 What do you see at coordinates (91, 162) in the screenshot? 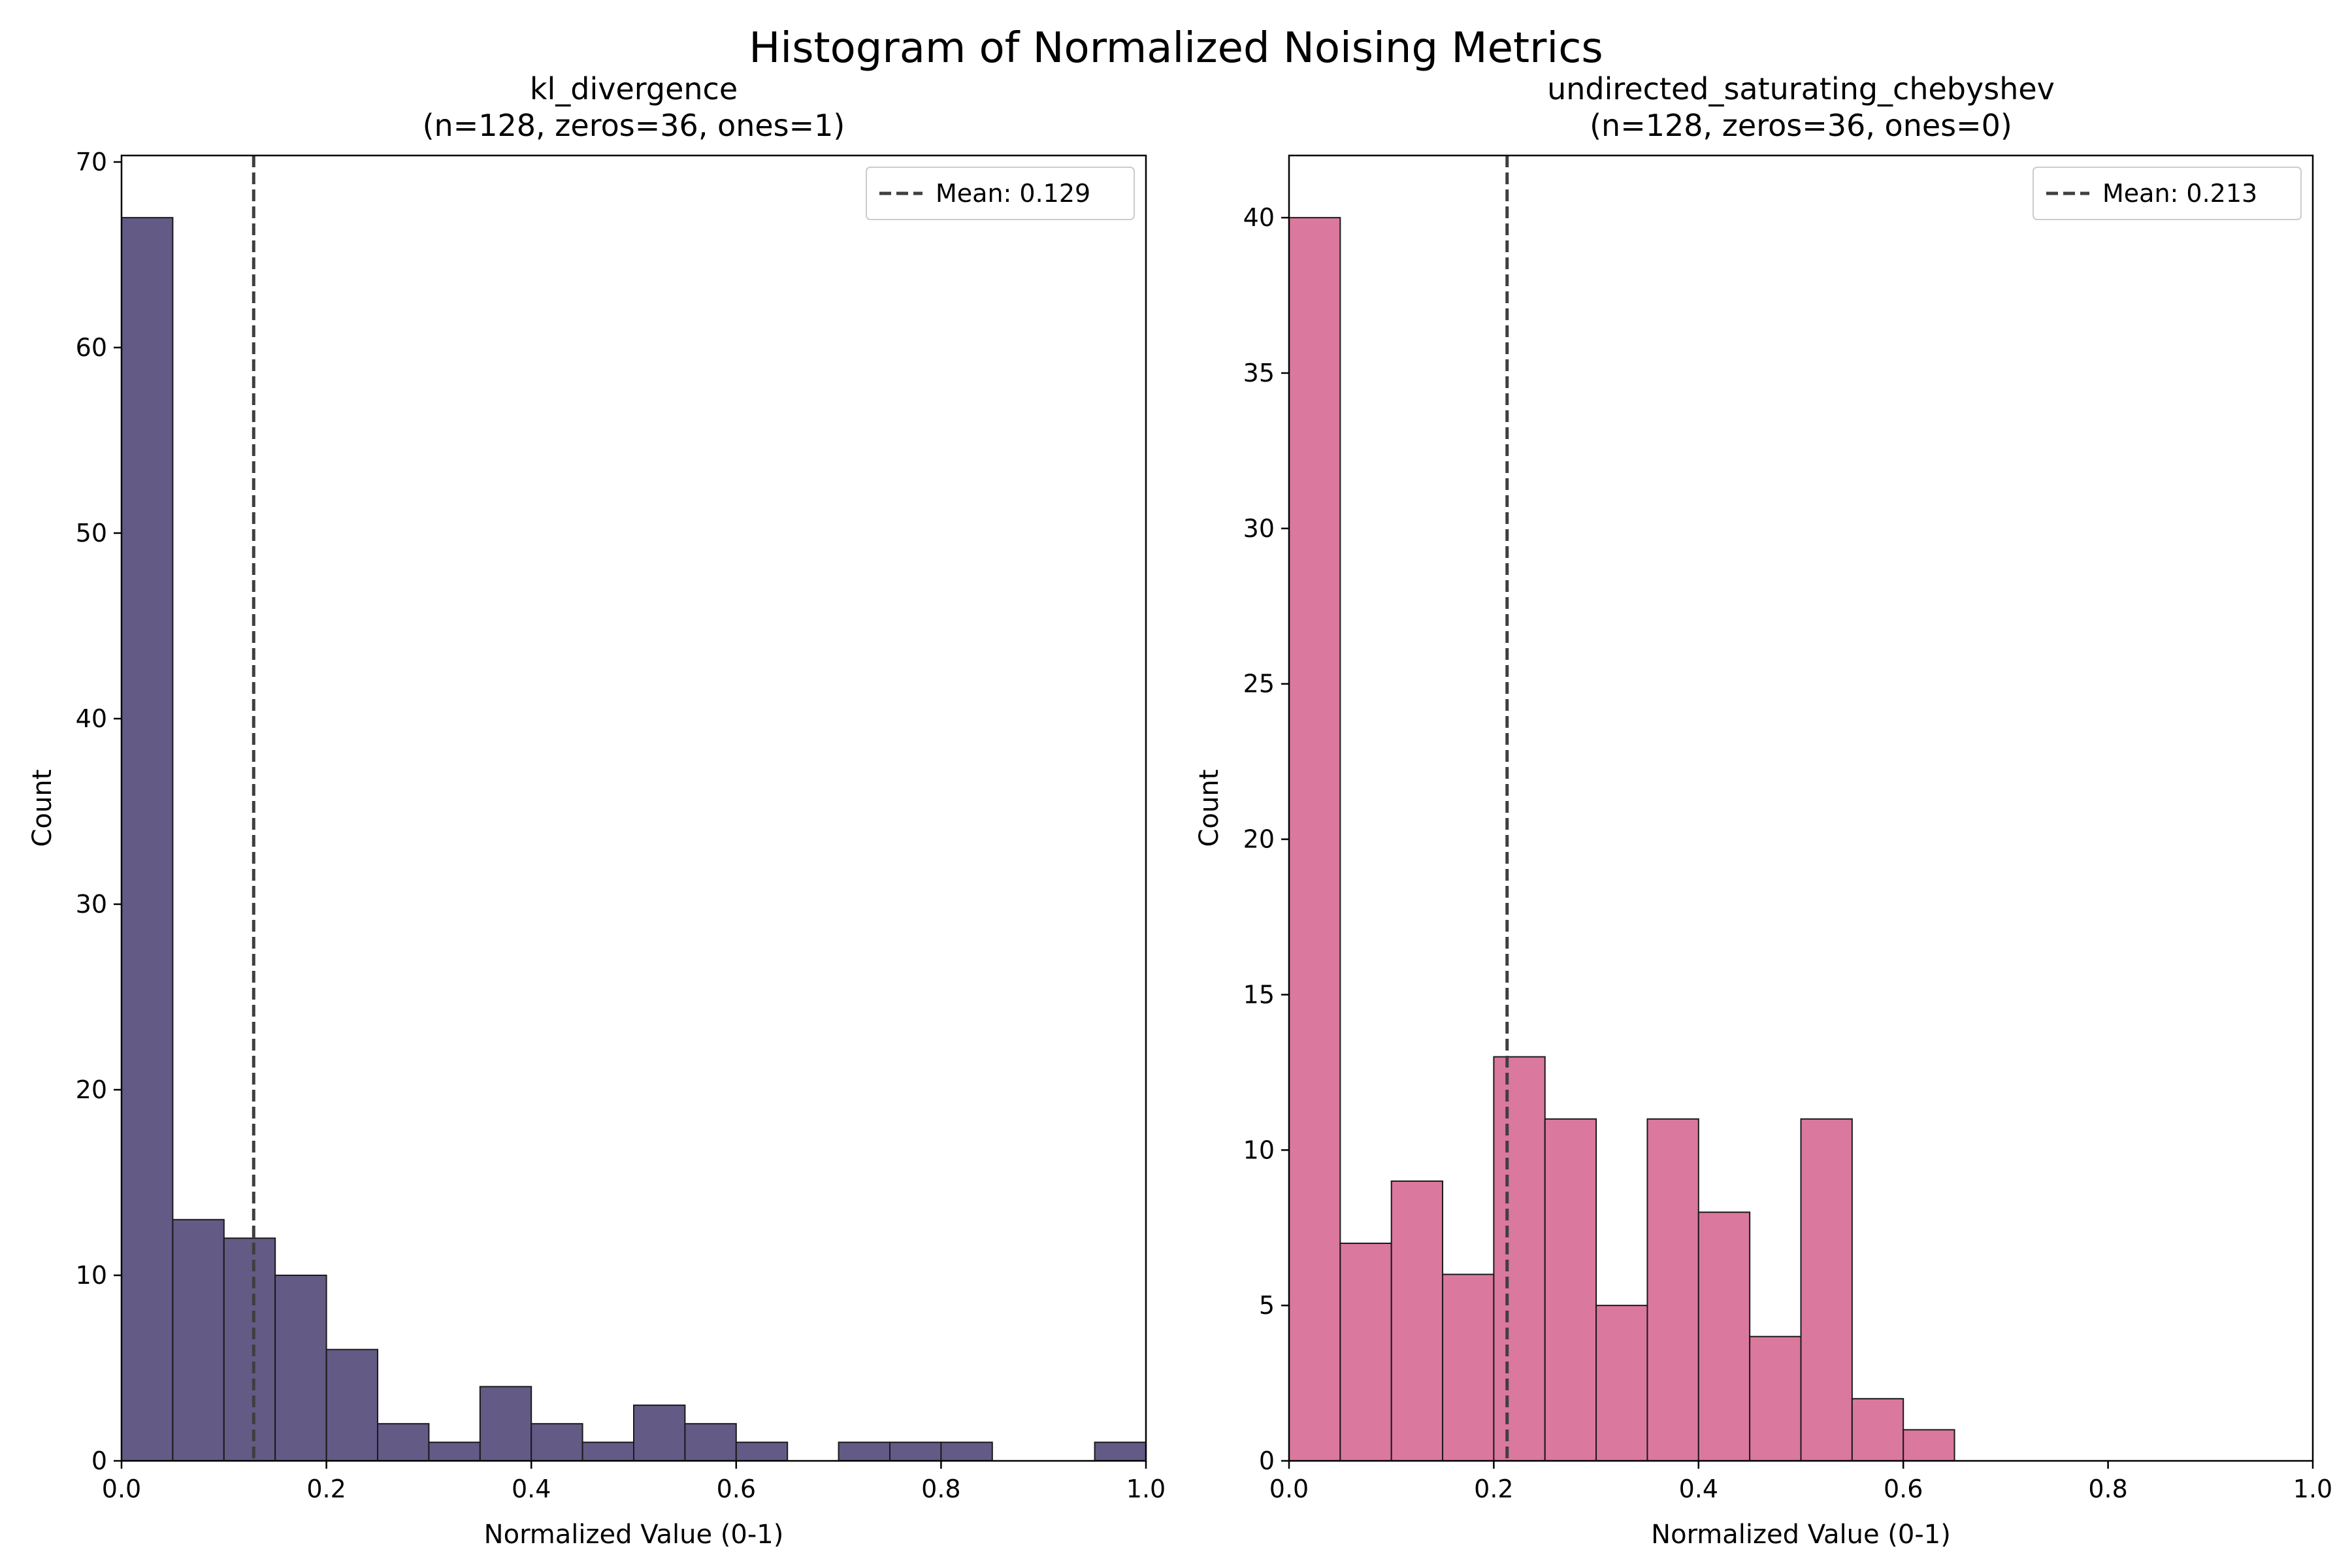
I see `y-tick-label: 70` at bounding box center [91, 162].